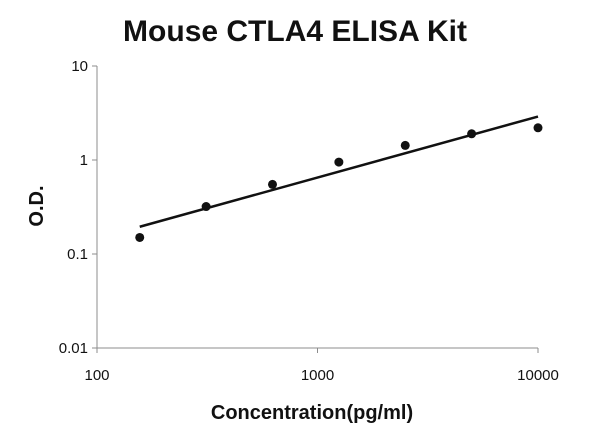 This screenshot has height=447, width=600. Describe the element at coordinates (317, 375) in the screenshot. I see `x-tick-label: 1000` at that location.